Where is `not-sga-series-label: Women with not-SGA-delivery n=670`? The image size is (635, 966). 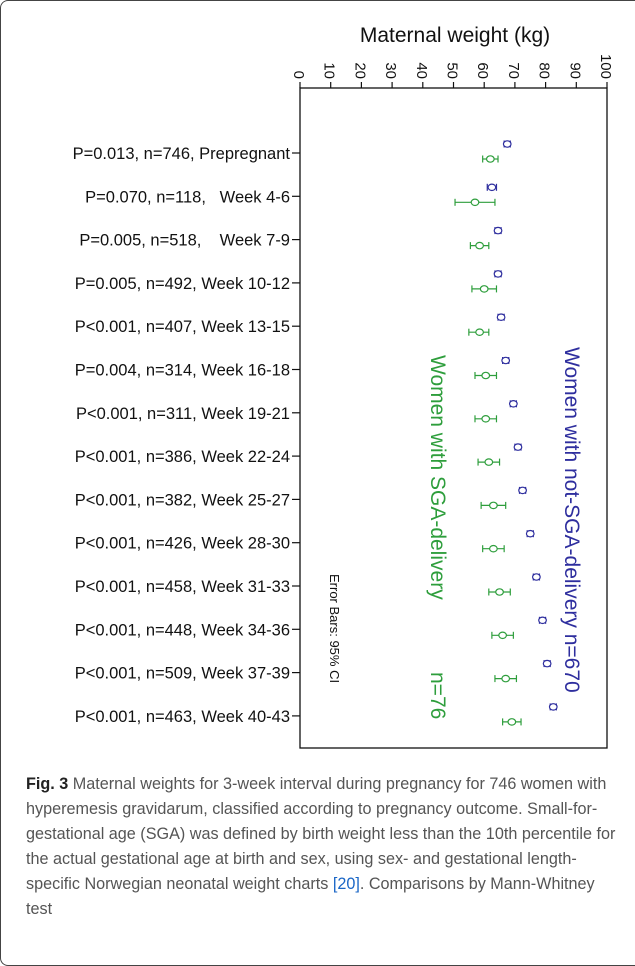 not-sga-series-label: Women with not-SGA-delivery n=670 is located at coordinates (571, 520).